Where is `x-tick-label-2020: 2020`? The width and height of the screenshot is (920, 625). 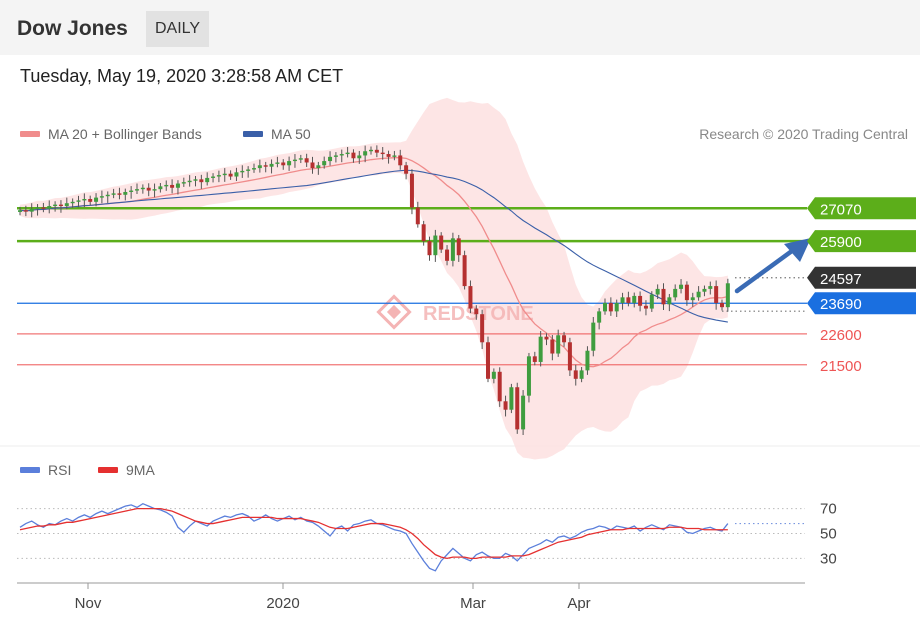
x-tick-label-2020: 2020 is located at coordinates (282, 603).